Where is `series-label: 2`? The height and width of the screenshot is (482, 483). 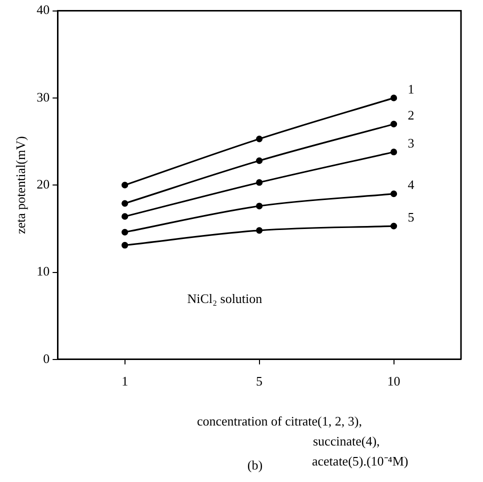
series-label: 2 is located at coordinates (411, 115).